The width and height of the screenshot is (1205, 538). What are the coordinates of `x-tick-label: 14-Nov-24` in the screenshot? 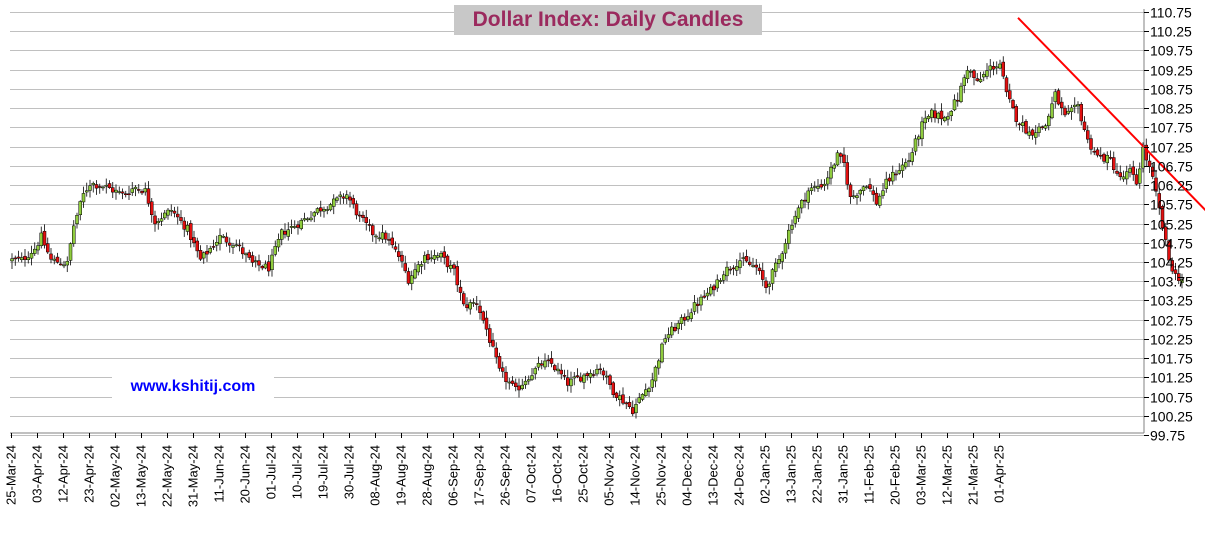 It's located at (635, 475).